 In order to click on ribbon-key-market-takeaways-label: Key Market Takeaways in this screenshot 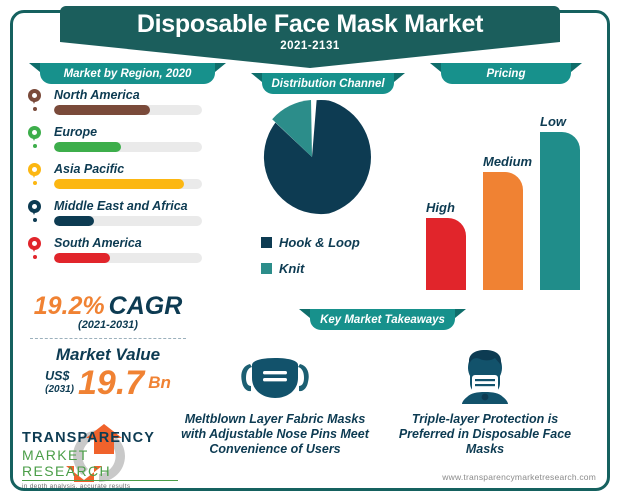, I will do `click(382, 319)`.